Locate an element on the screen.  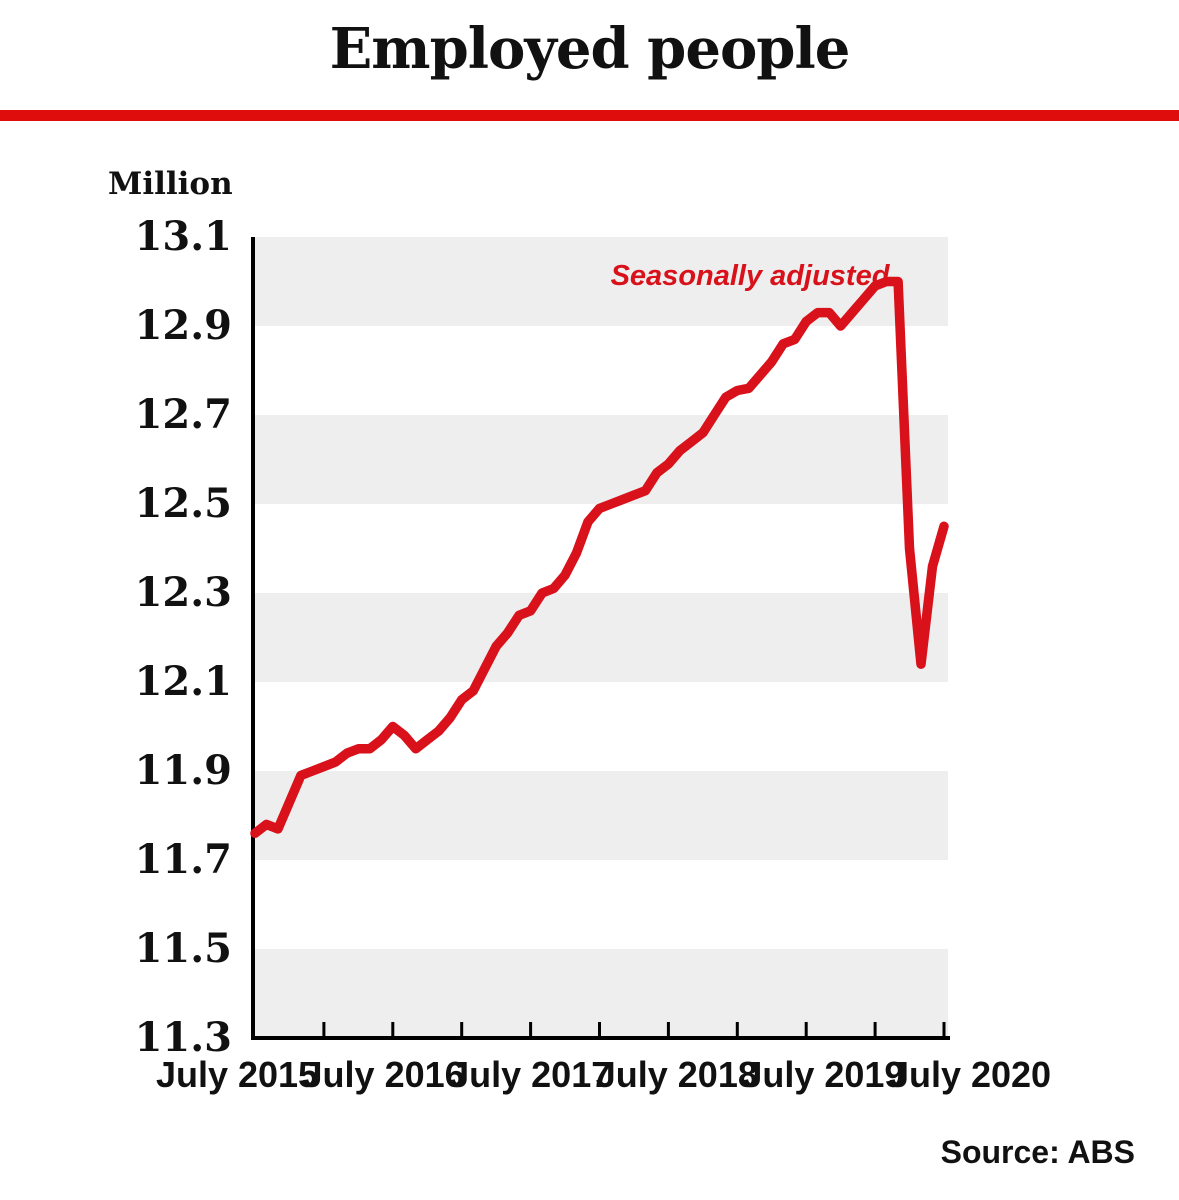
y-tick-label: 11.7 is located at coordinates (183, 859).